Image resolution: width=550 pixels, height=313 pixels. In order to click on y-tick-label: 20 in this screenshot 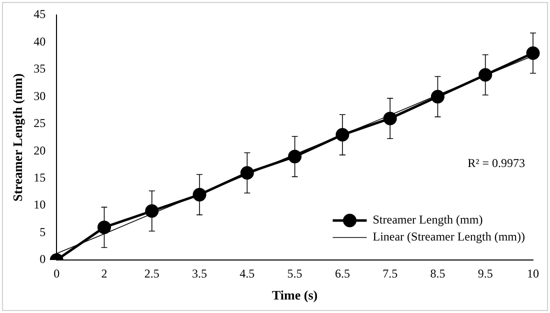, I will do `click(40, 150)`.